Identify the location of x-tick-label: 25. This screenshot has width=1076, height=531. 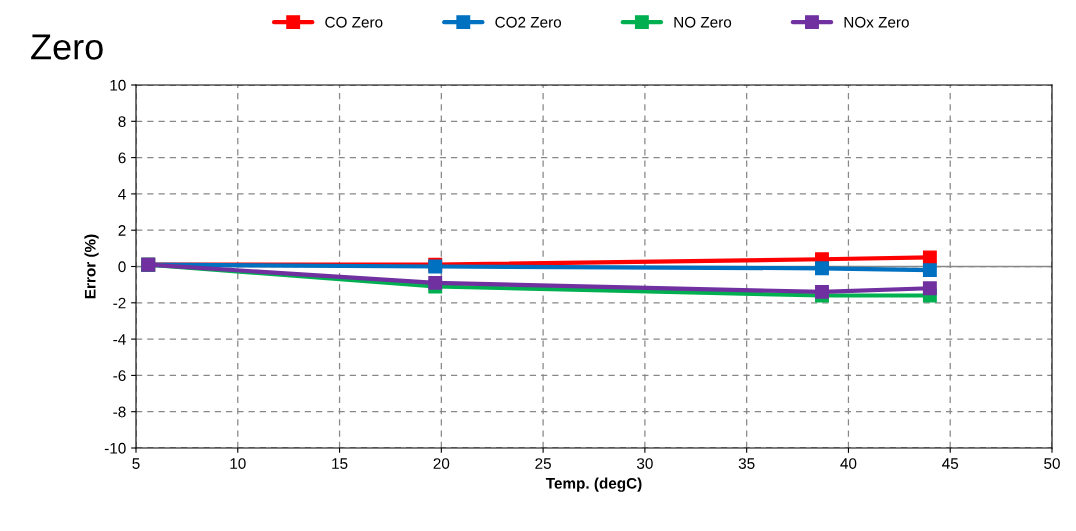
(543, 463).